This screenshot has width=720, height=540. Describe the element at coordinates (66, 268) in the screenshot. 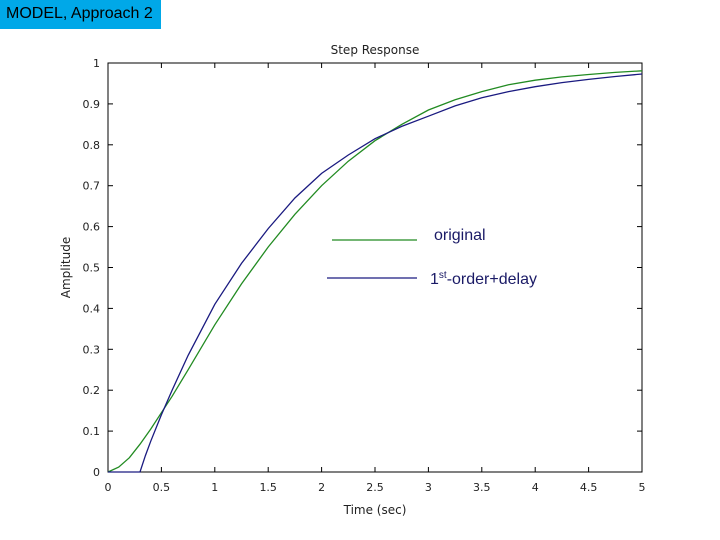

I see `y-axis-label: Amplitude` at that location.